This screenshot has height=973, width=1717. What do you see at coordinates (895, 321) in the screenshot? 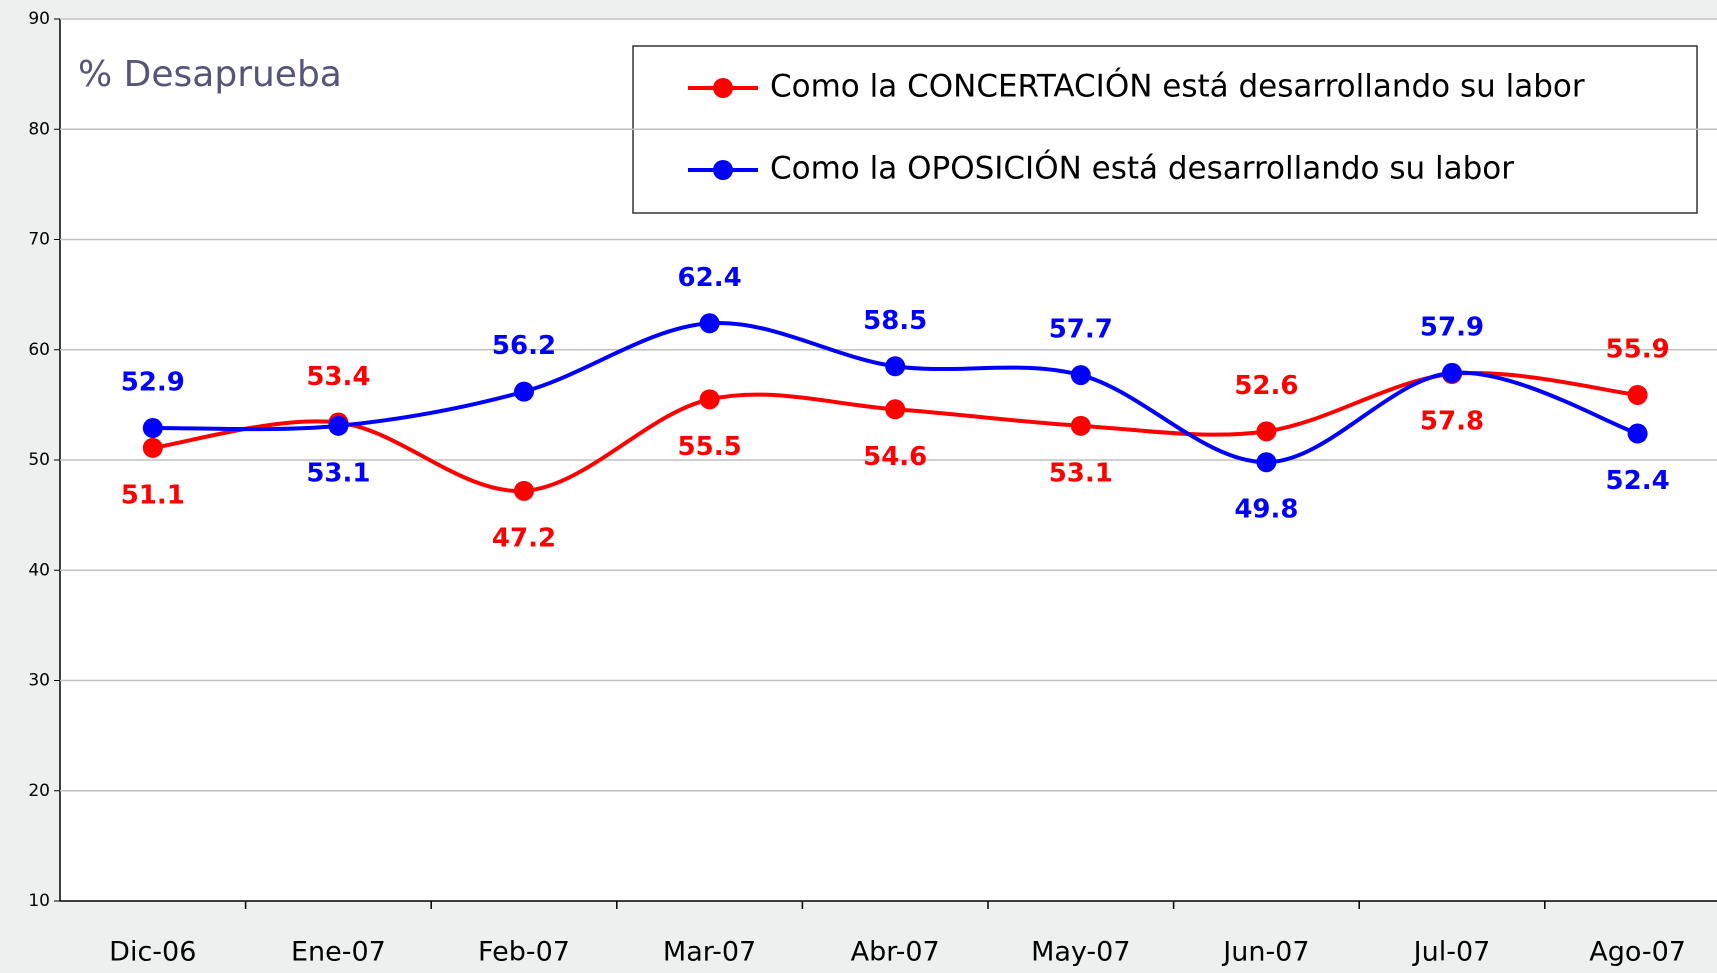
I see `data-label: 58.5` at bounding box center [895, 321].